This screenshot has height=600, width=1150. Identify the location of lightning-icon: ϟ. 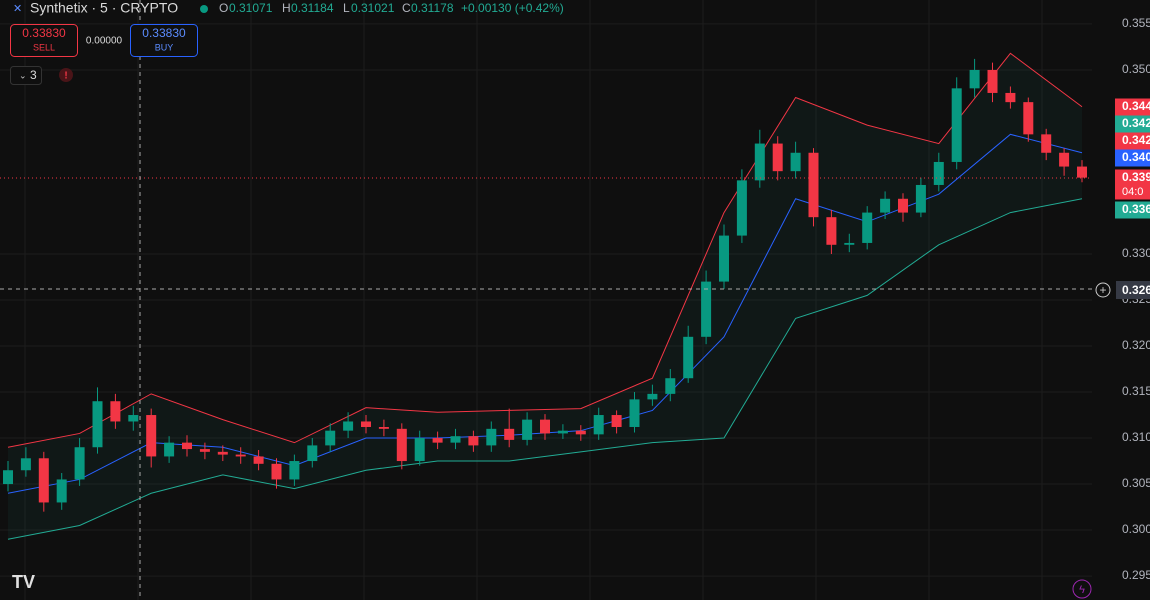
(1082, 590).